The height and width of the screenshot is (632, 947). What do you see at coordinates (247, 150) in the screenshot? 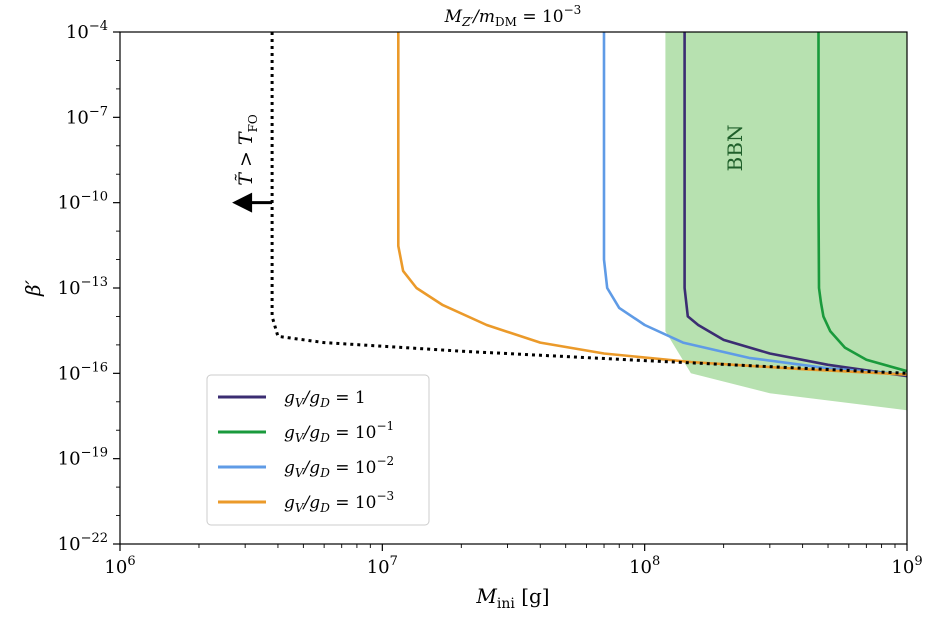
I see `freeze-out-label: T̃ > TFO` at bounding box center [247, 150].